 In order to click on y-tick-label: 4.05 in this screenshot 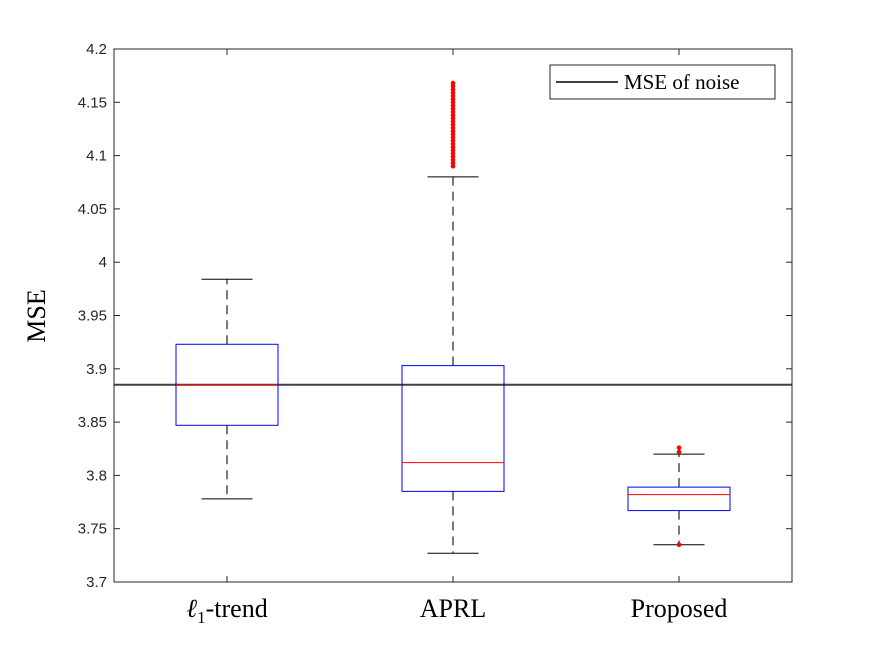, I will do `click(92, 209)`.